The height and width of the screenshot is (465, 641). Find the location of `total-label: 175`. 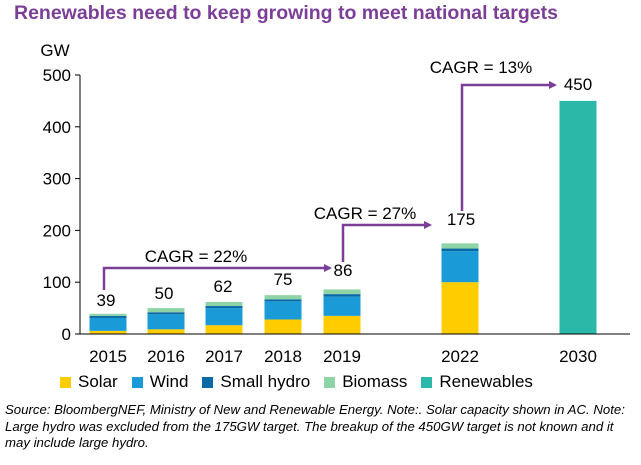

total-label: 175 is located at coordinates (461, 219).